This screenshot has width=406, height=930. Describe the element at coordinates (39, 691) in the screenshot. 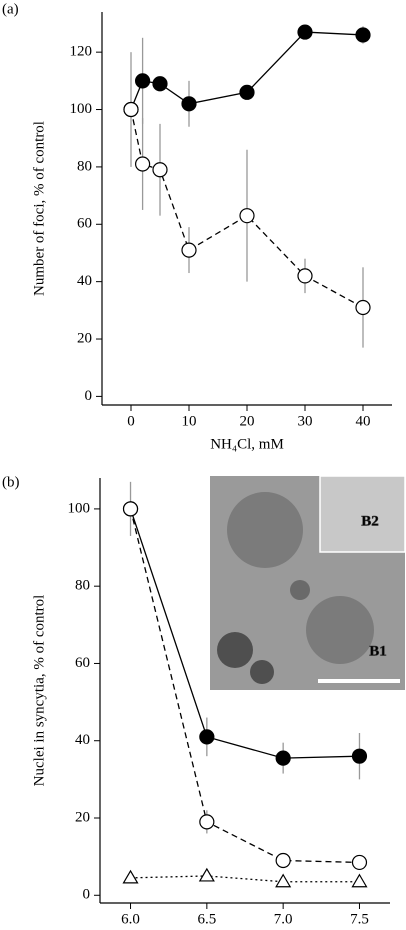

I see `y-axis-label: Nuclei in syncytia, % of control` at that location.